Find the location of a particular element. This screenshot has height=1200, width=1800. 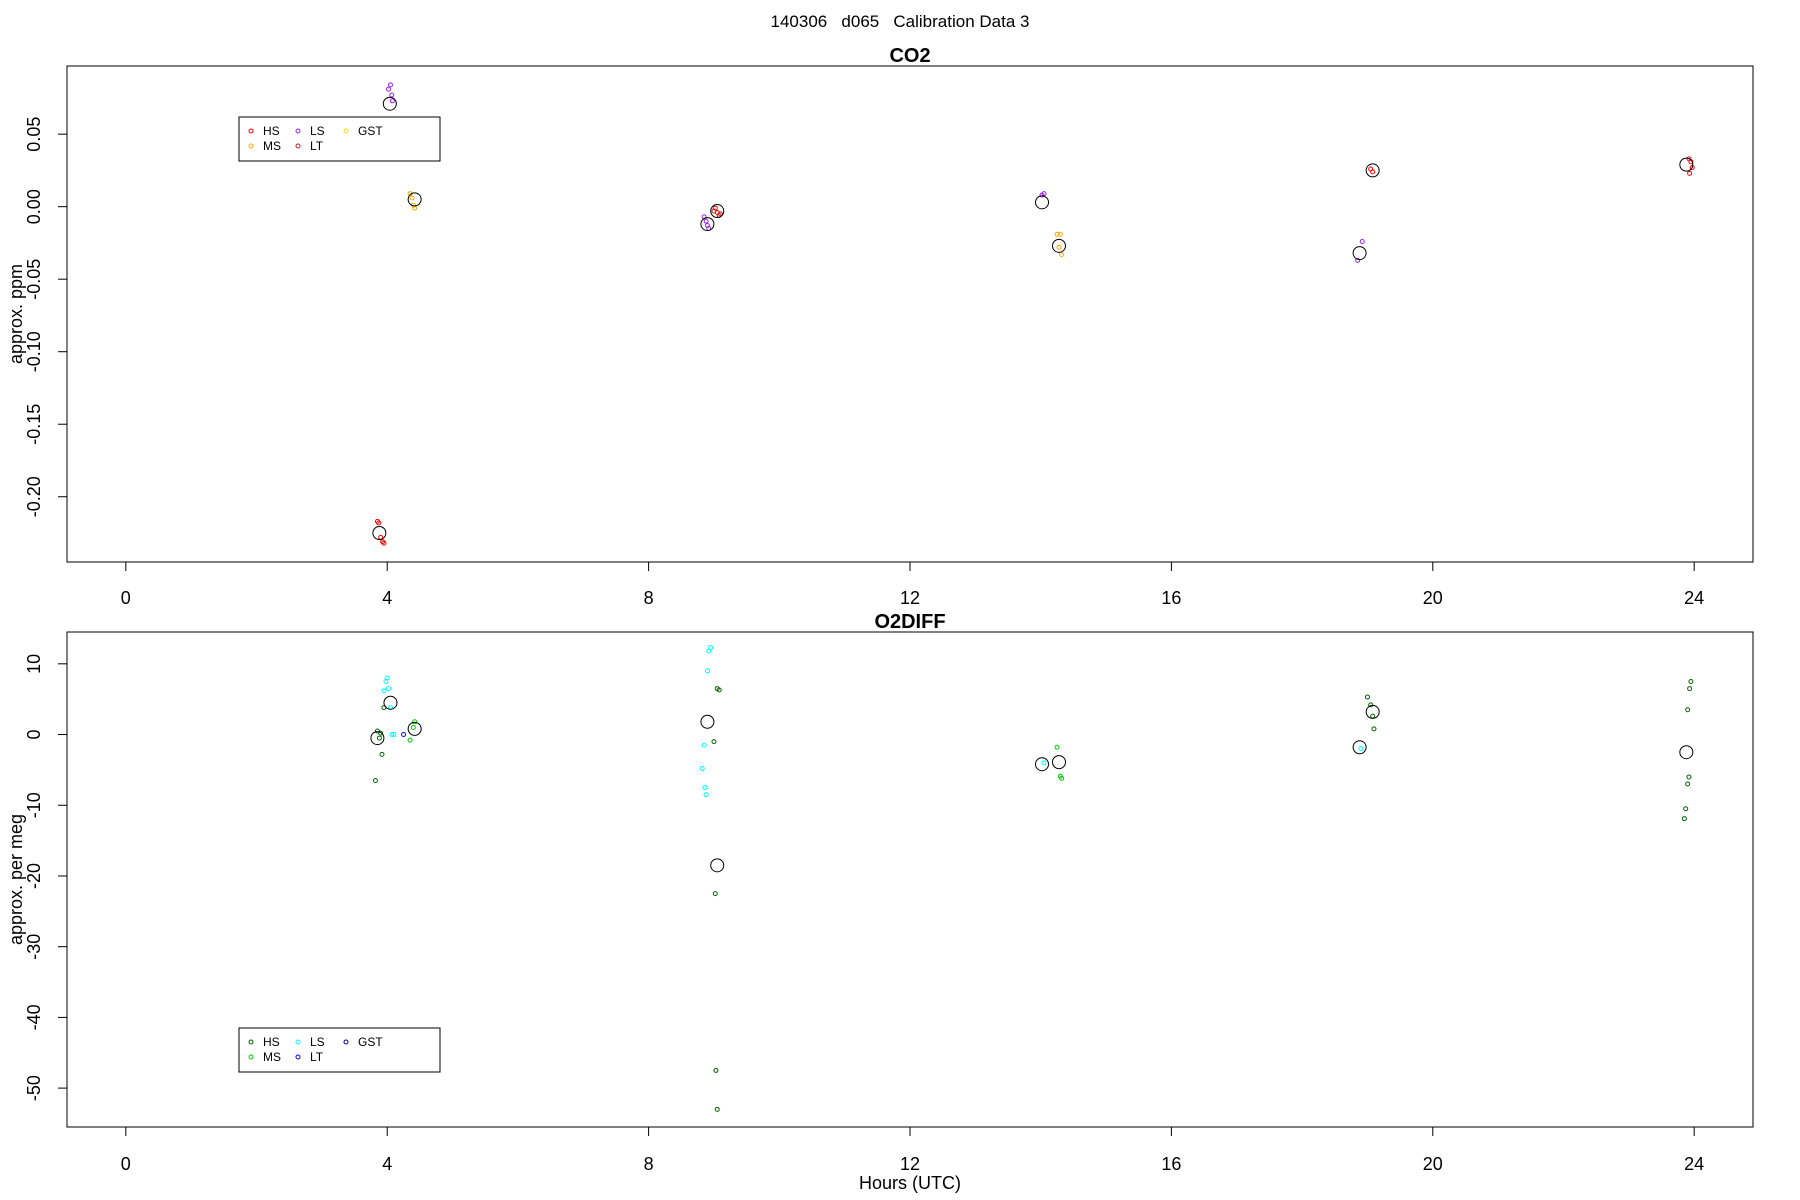

y-tick-label: 0.05 is located at coordinates (34, 134).